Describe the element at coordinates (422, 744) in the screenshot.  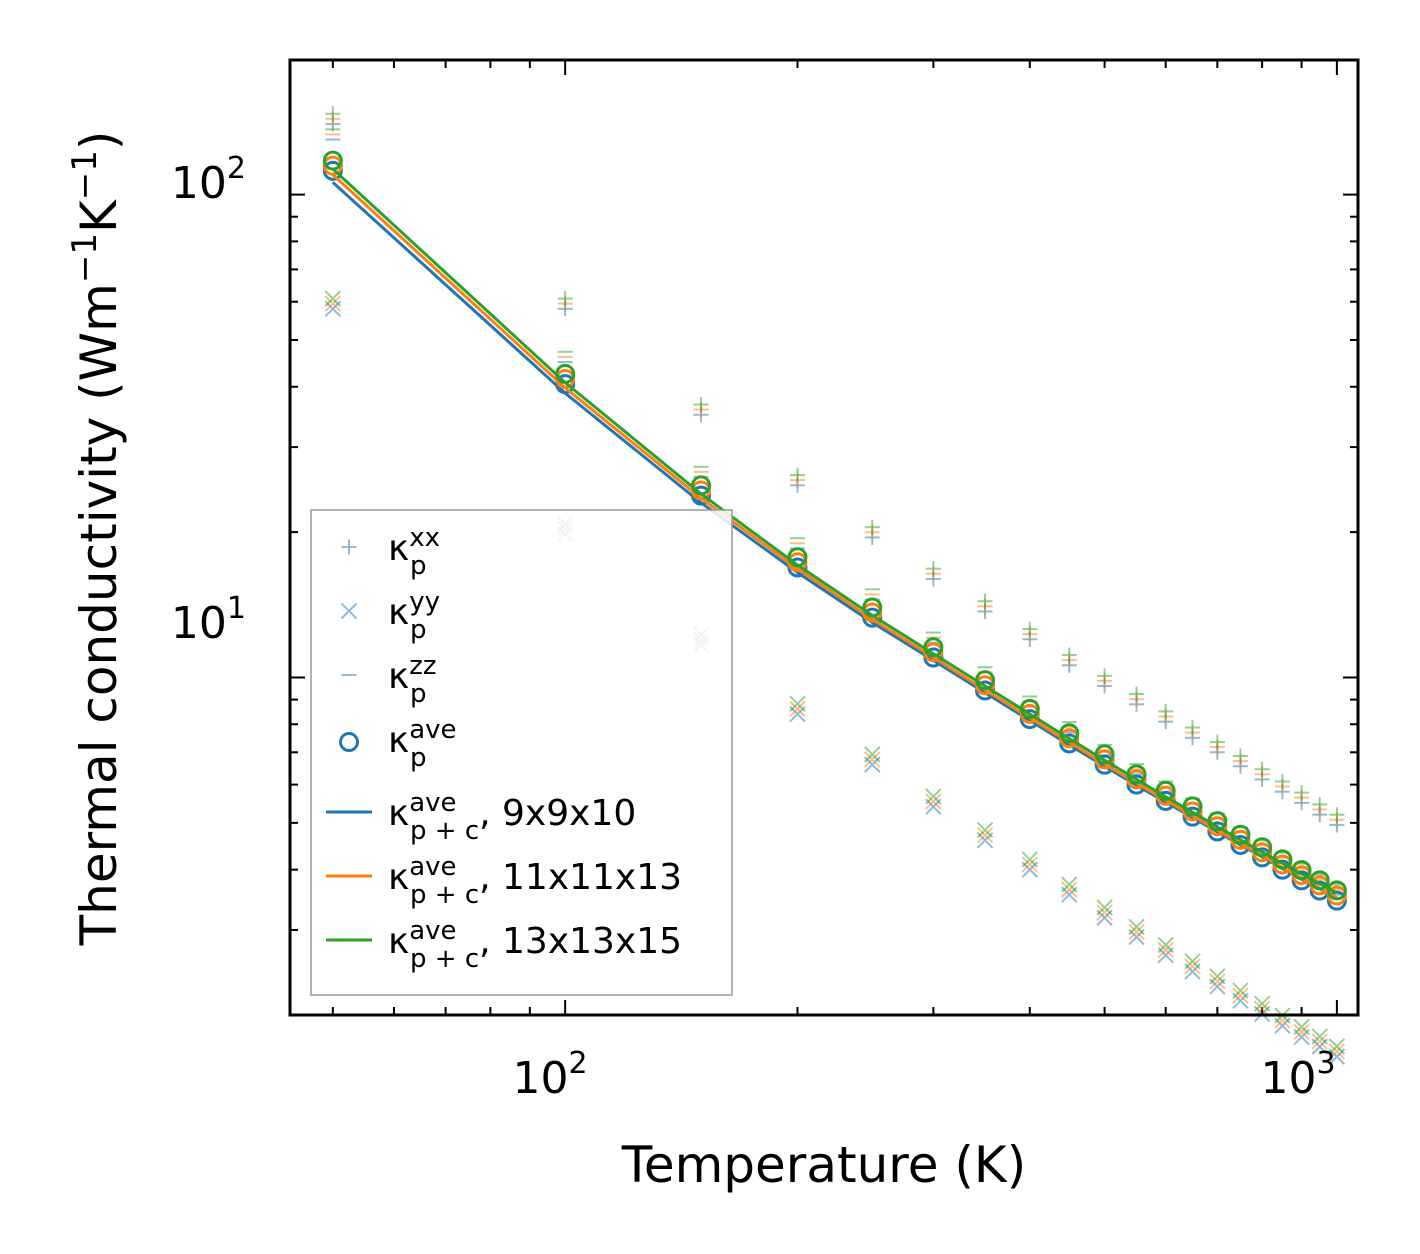
I see `legend-label-kp-ave: κave p` at that location.